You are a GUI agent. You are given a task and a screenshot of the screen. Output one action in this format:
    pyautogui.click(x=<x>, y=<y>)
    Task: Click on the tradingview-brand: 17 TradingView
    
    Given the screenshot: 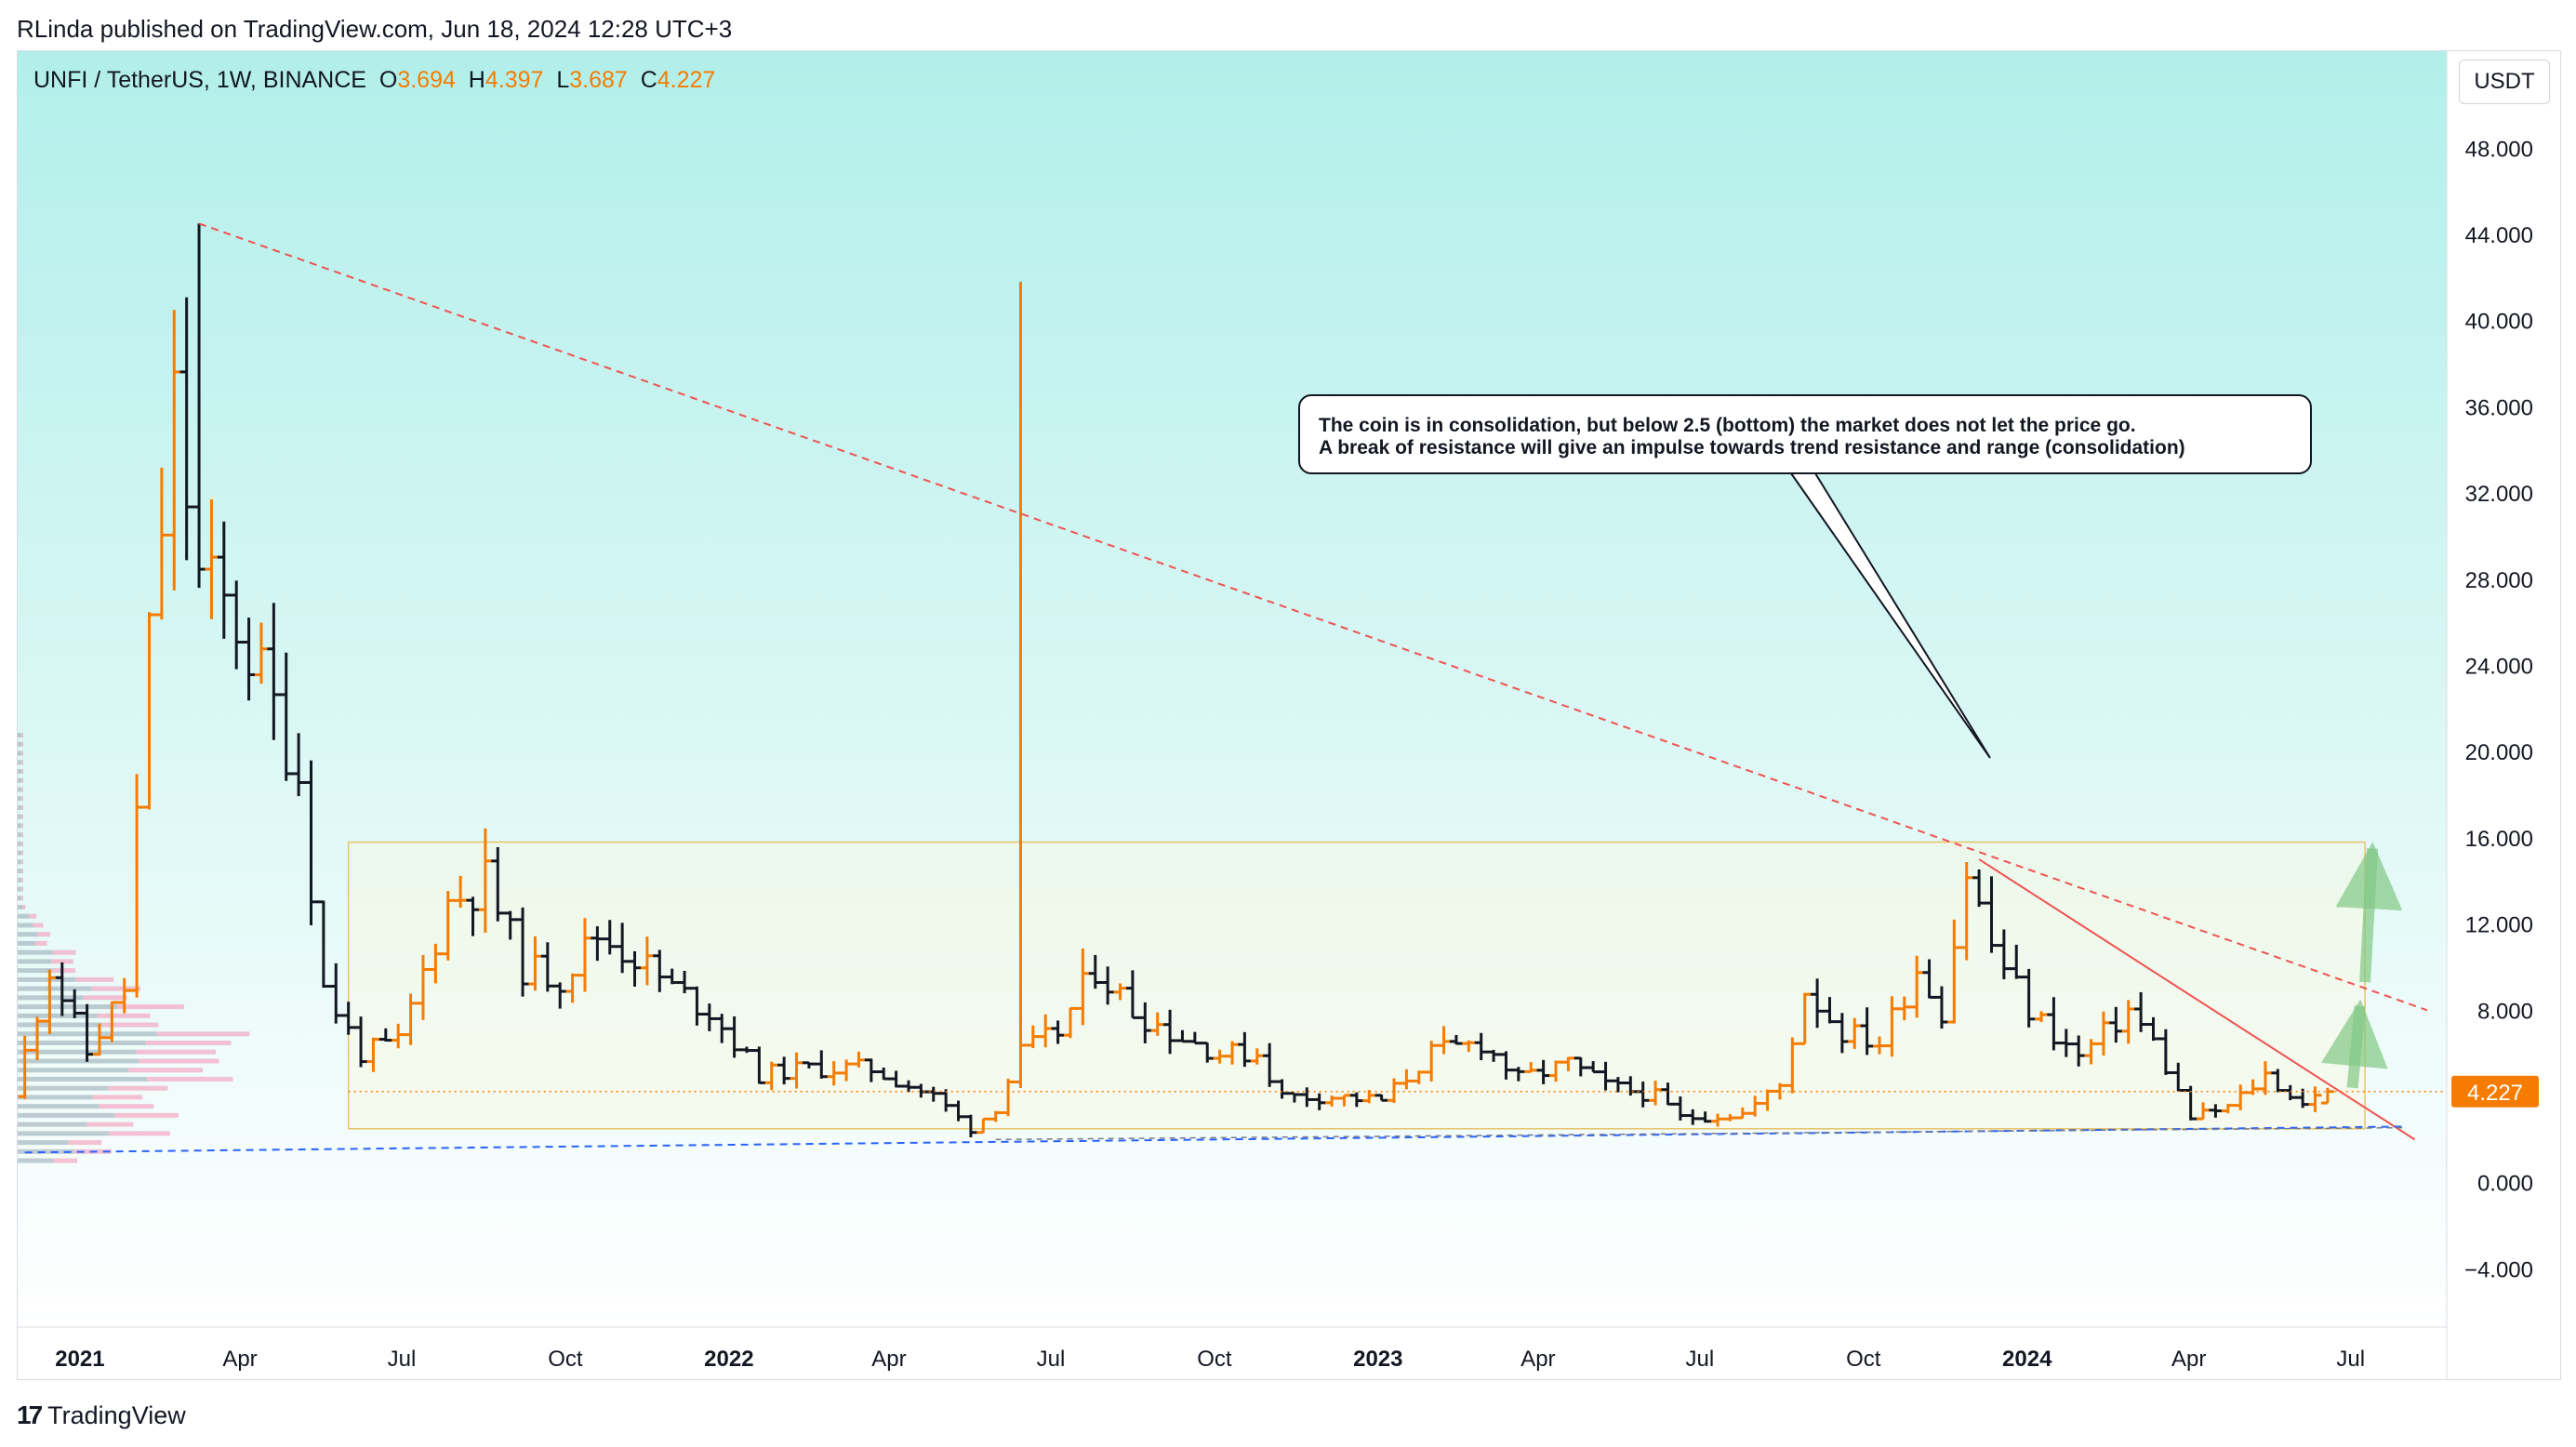 What is the action you would take?
    pyautogui.click(x=101, y=1415)
    